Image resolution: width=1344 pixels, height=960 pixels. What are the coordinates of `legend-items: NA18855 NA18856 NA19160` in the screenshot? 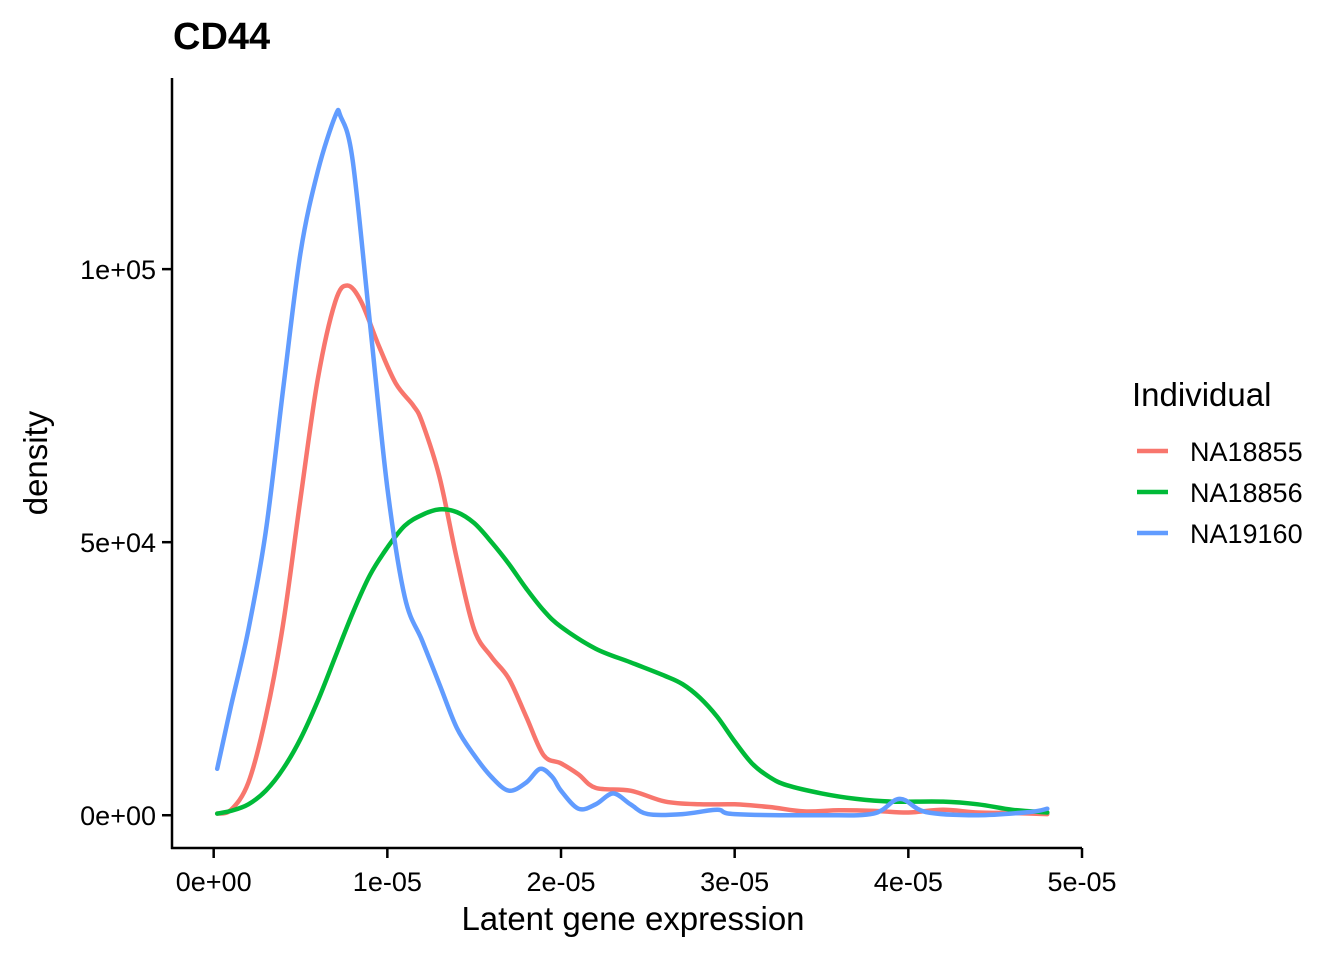 It's located at (1220, 493).